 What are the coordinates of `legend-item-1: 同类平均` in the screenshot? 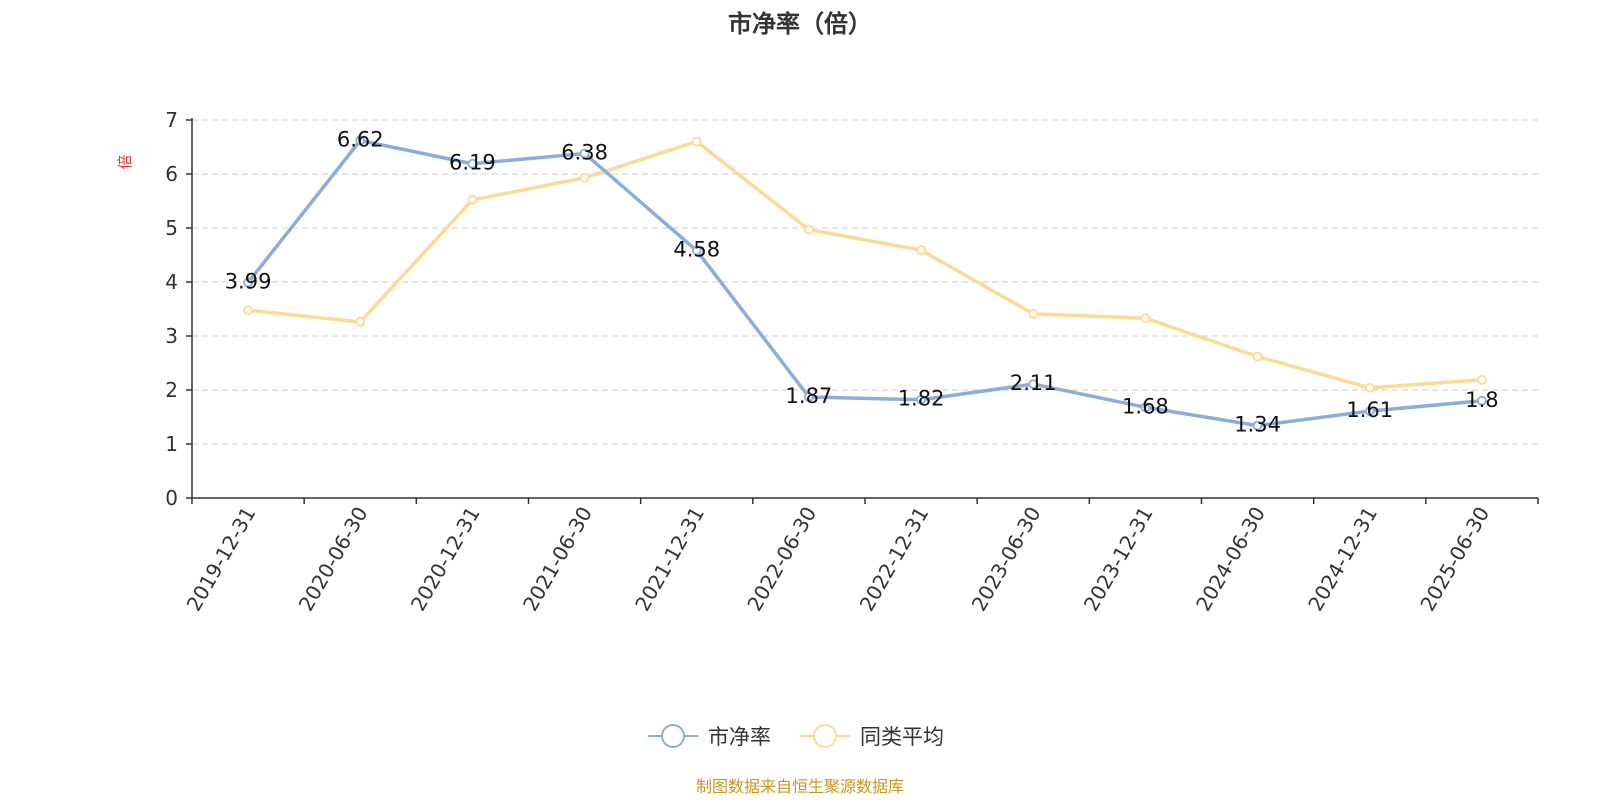 It's located at (872, 736).